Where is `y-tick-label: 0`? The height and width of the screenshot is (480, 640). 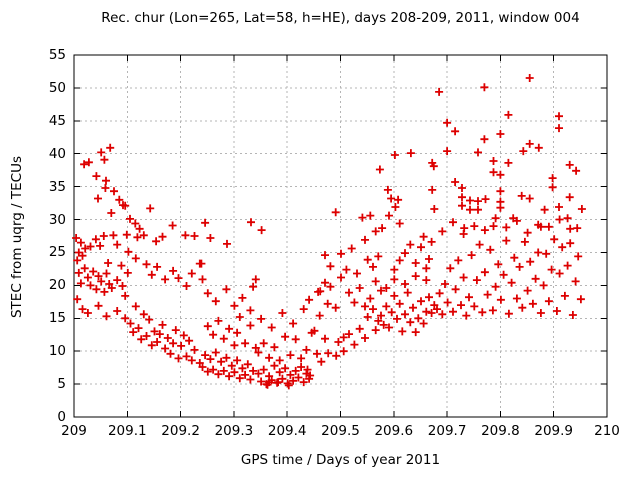 y-tick-label: 0 is located at coordinates (61, 417).